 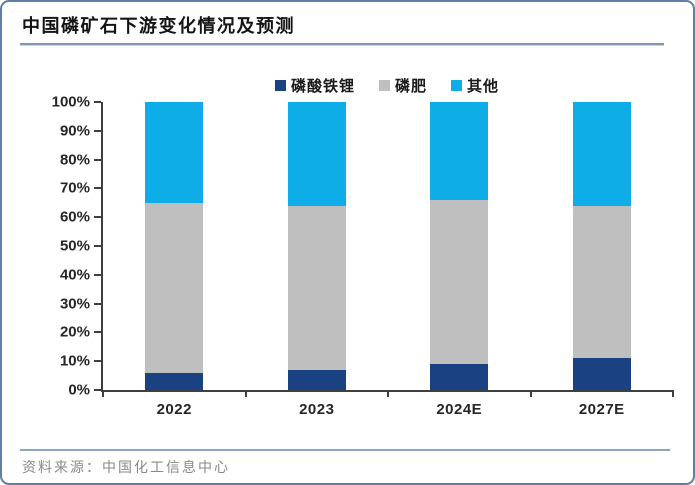 I want to click on legend: 磷酸铁锂 磷肥 其他, so click(x=387, y=85).